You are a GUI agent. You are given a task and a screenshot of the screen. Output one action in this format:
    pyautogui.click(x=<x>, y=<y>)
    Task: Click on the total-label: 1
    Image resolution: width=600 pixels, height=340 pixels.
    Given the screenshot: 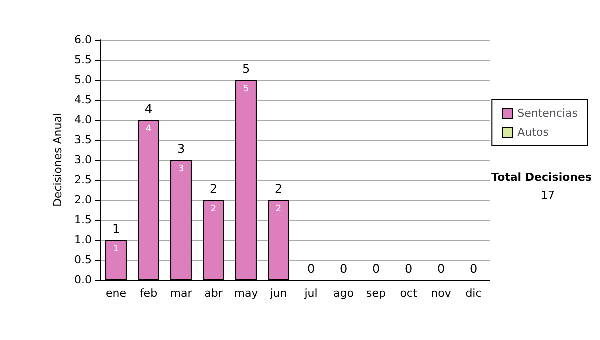 What is the action you would take?
    pyautogui.click(x=116, y=229)
    